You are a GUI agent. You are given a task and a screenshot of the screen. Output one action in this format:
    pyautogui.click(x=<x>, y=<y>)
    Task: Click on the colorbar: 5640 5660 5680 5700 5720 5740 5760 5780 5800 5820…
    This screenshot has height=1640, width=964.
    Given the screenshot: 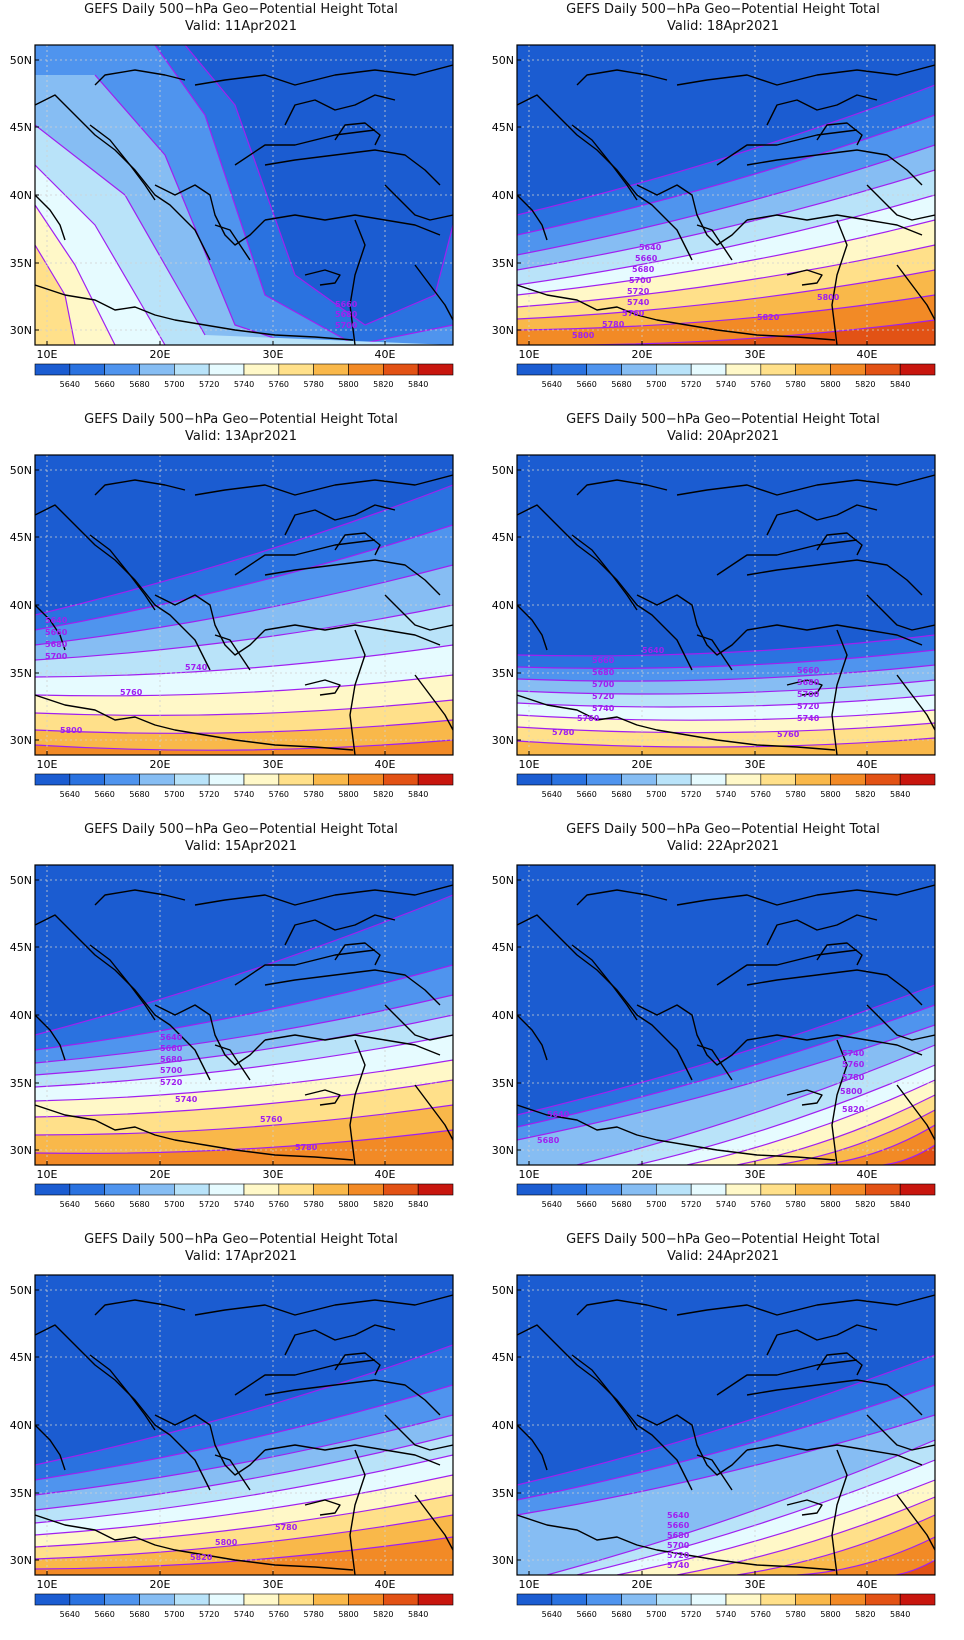 What is the action you would take?
    pyautogui.click(x=244, y=1606)
    